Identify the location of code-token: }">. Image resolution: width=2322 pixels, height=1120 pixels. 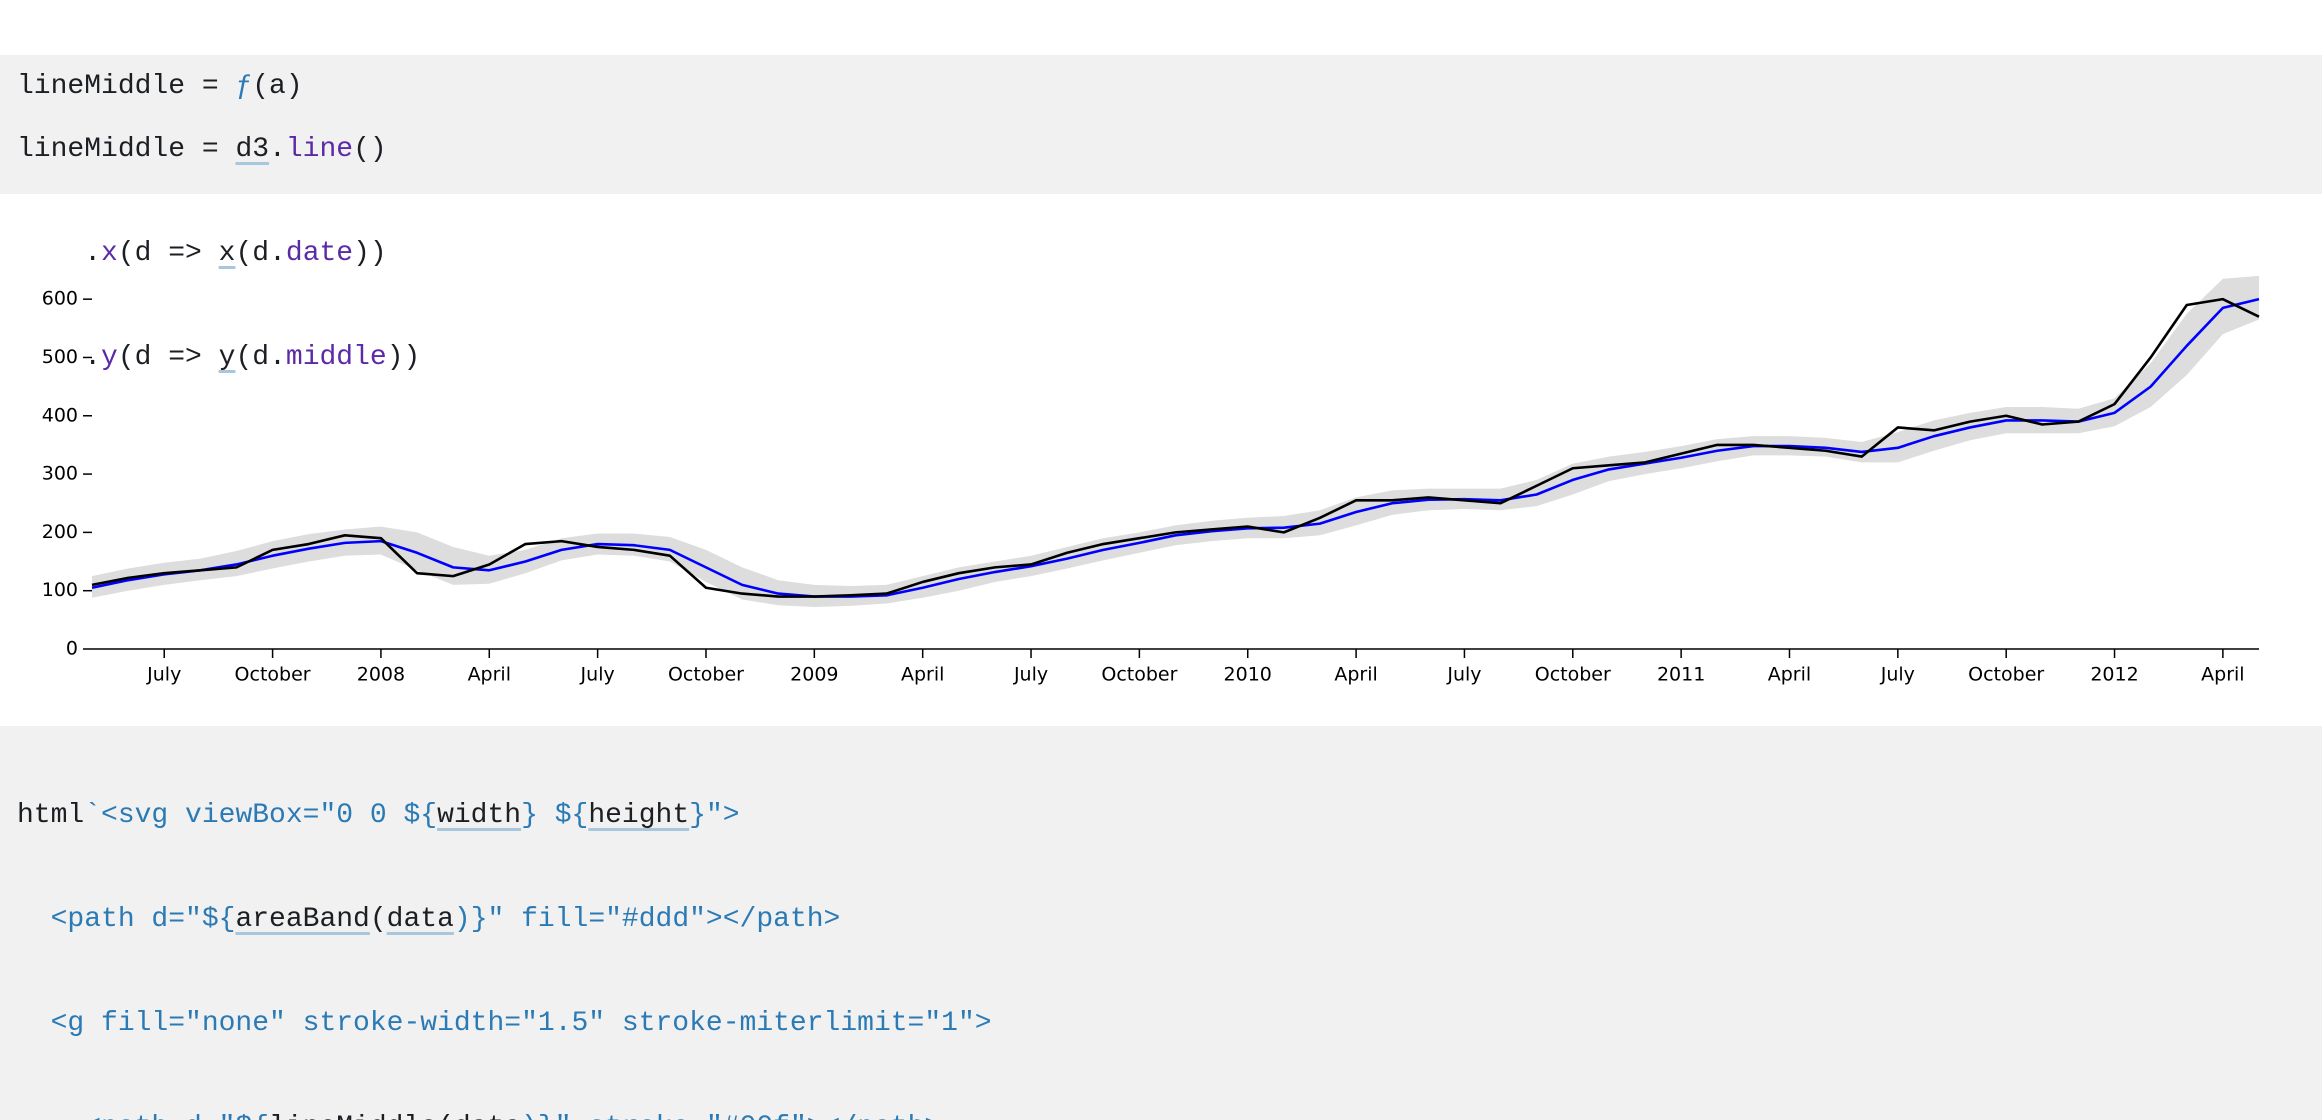
(714, 815).